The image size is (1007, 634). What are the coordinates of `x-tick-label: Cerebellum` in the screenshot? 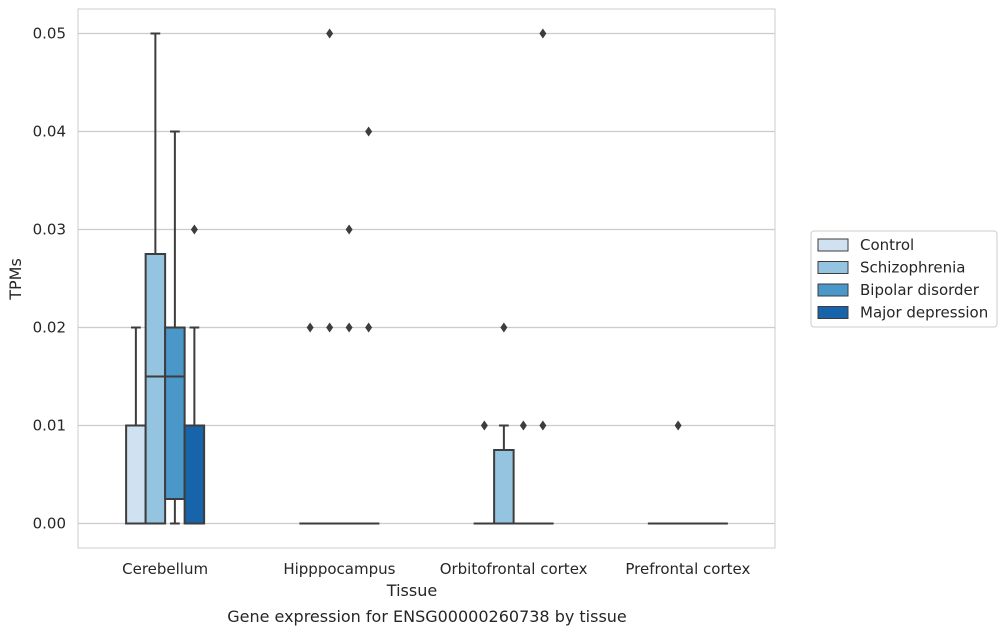 It's located at (165, 569).